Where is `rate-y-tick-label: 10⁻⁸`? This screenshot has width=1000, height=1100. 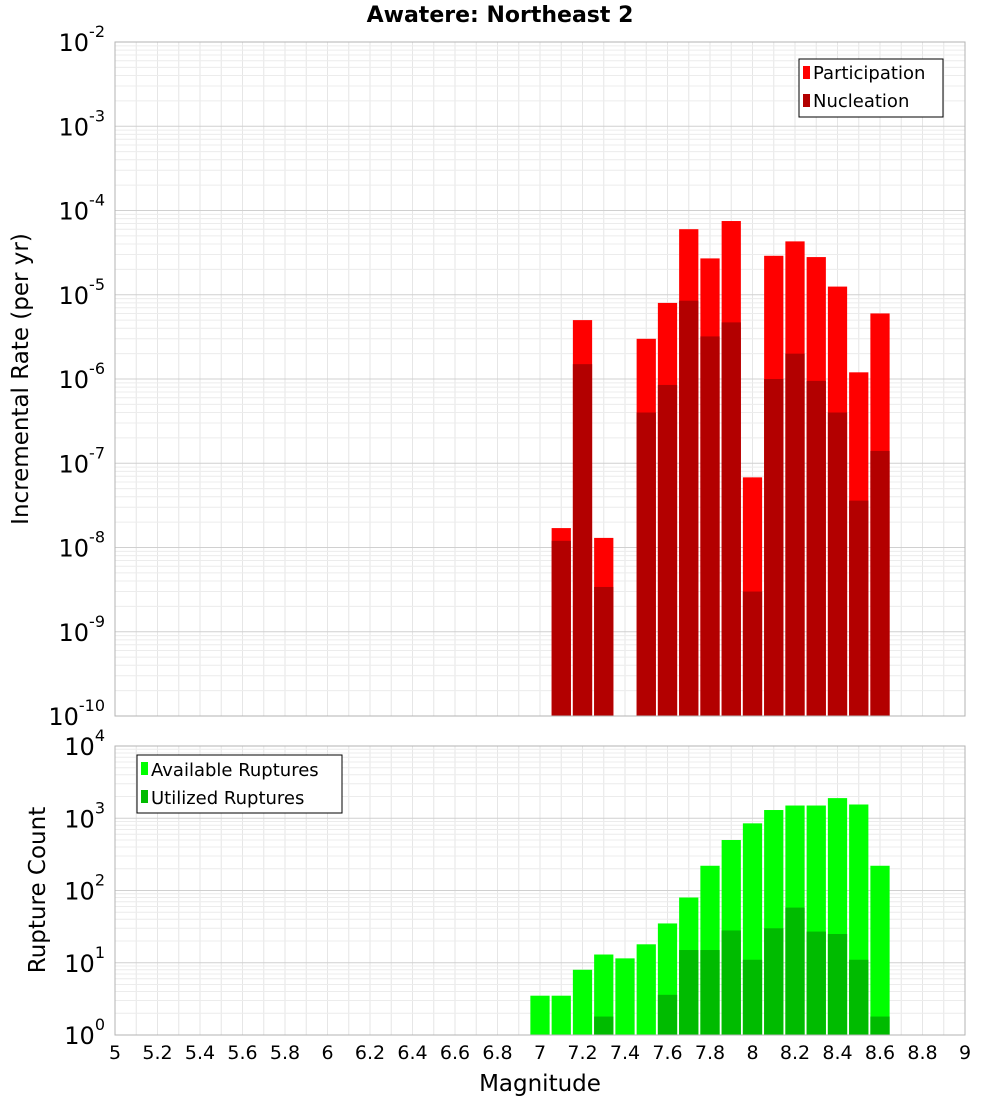
rate-y-tick-label: 10⁻⁸ is located at coordinates (82, 545).